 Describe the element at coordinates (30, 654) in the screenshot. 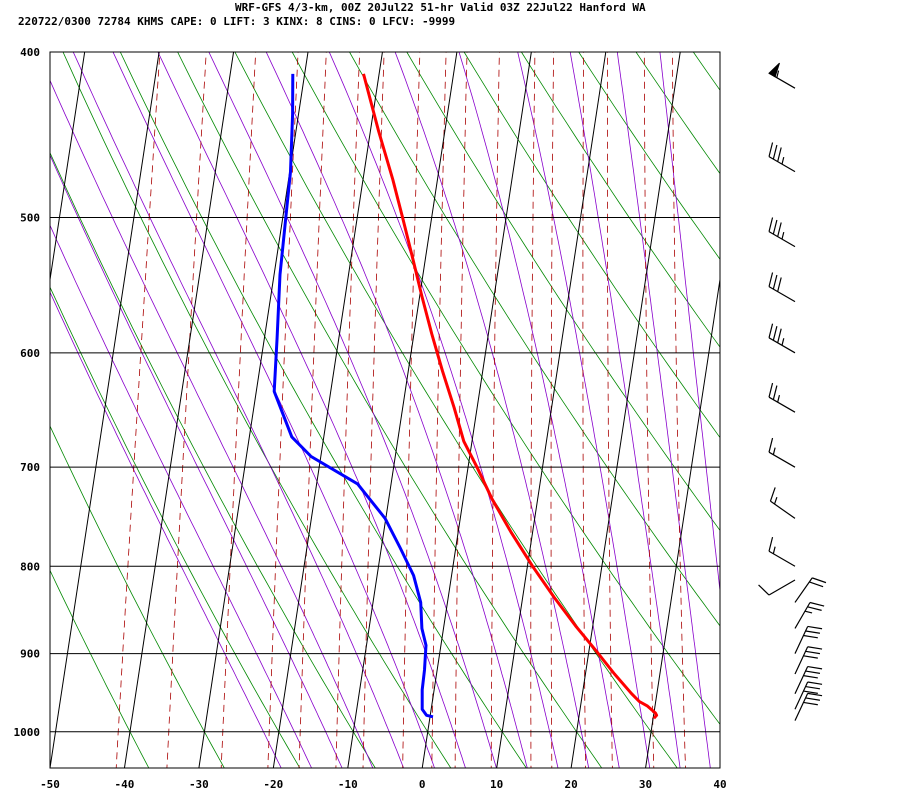

I see `pressure-tick-label: 900` at that location.